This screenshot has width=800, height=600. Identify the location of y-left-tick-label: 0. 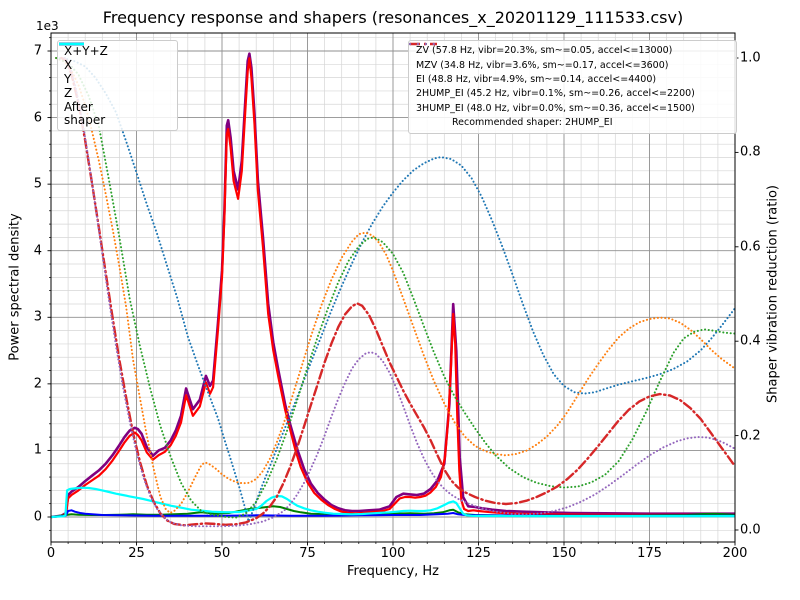
(37, 517).